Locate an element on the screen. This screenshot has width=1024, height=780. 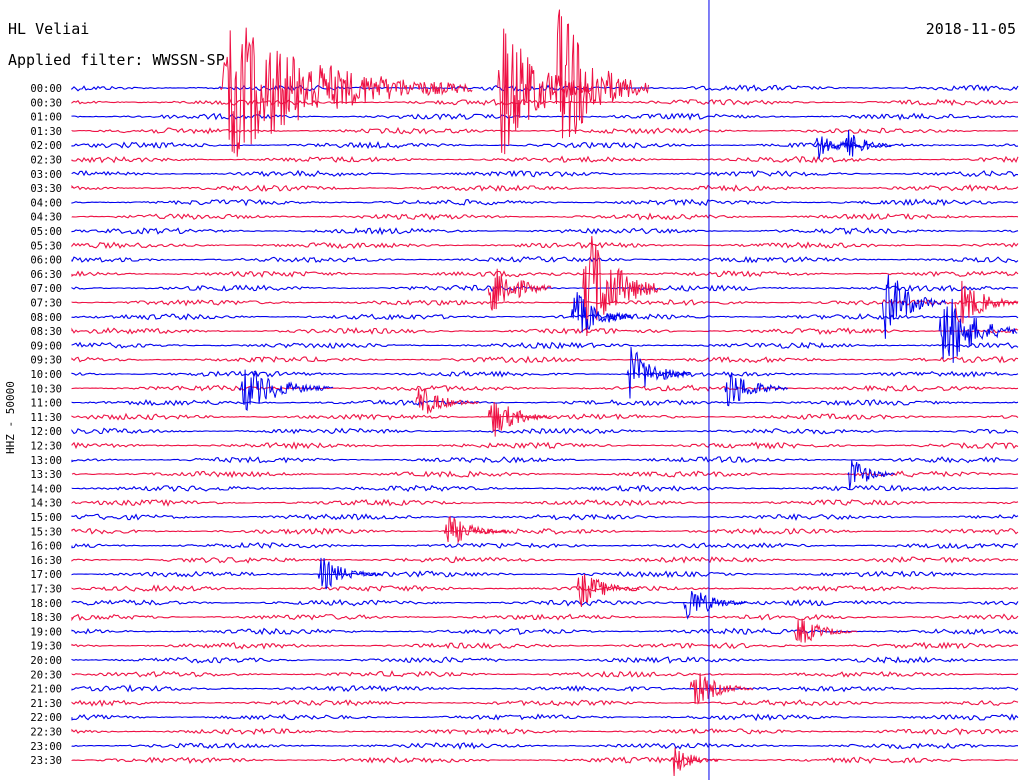
trace-row-12:00 is located at coordinates (545, 431).